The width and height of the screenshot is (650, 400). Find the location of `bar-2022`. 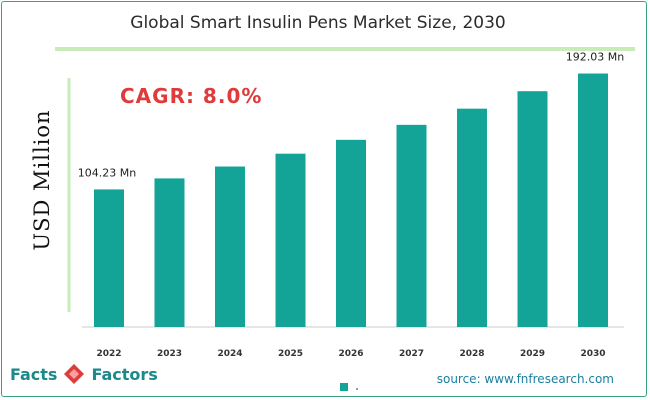

bar-2022 is located at coordinates (109, 258).